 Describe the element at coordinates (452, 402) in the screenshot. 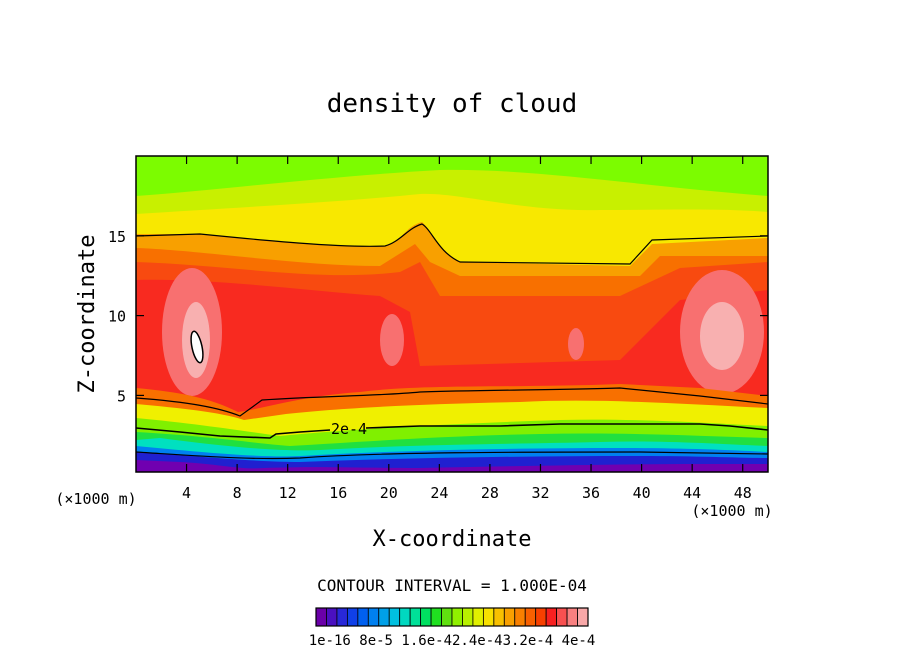

I see `contour-line-lower` at that location.